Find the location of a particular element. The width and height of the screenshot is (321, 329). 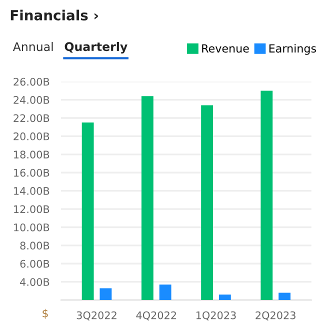

legend-label: Earnings is located at coordinates (292, 49).